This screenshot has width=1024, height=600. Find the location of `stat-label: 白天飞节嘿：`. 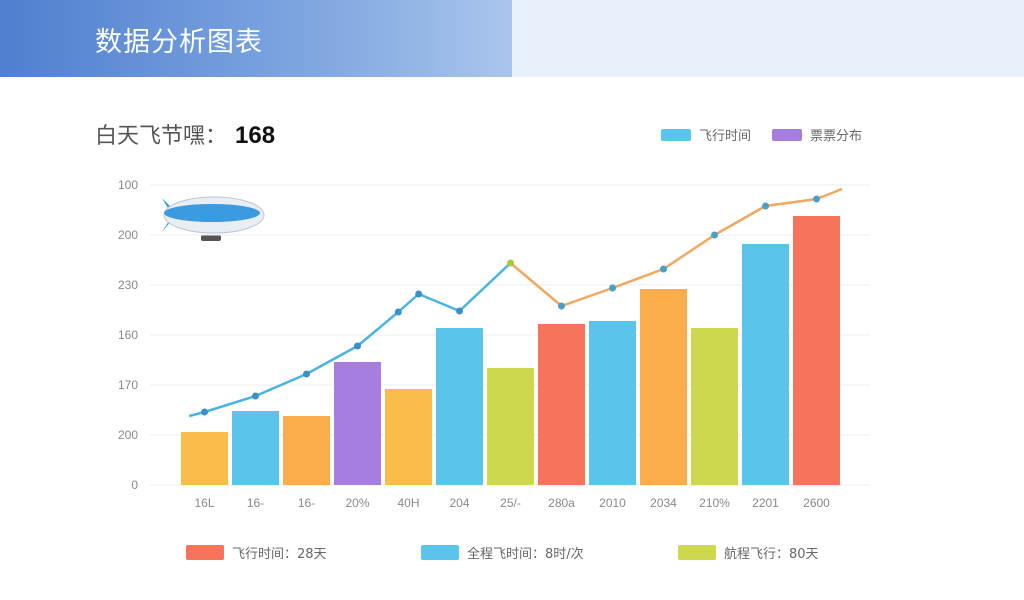

stat-label: 白天飞节嘿： is located at coordinates (161, 136).